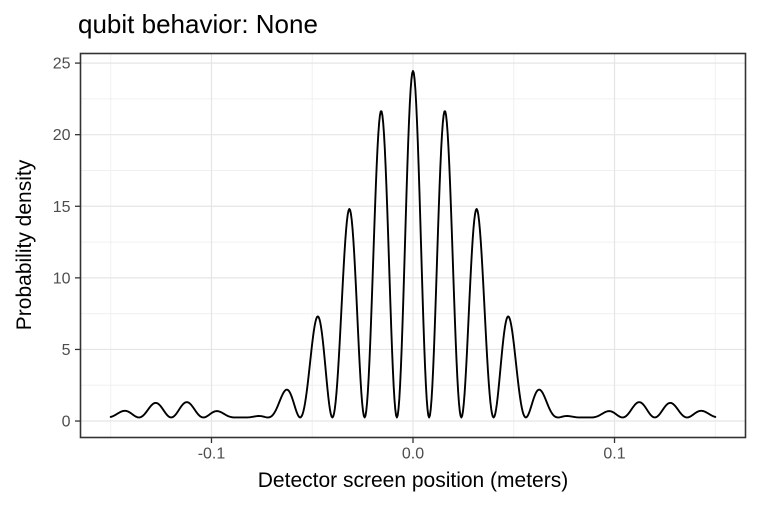 The width and height of the screenshot is (759, 509). I want to click on y-tick-label: 5, so click(66, 350).